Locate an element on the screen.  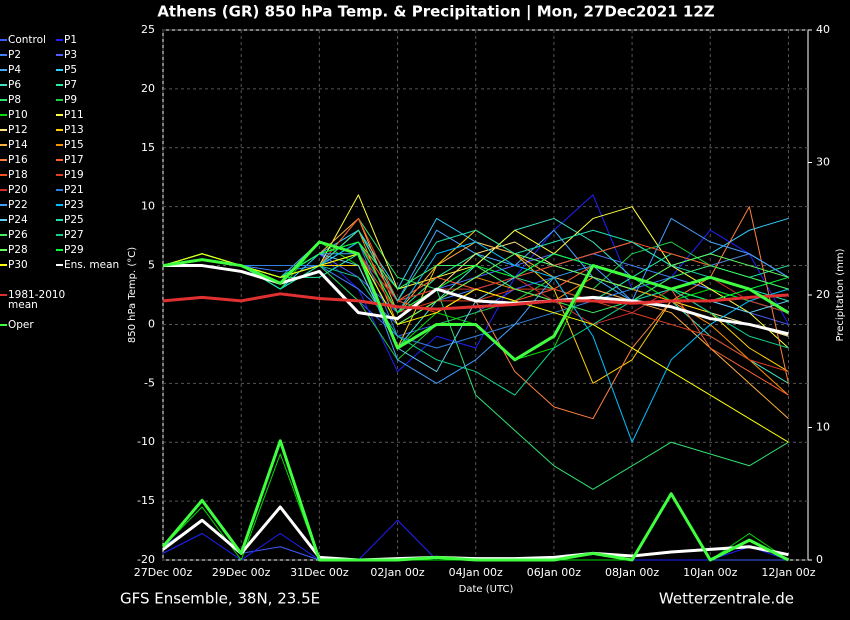
x-tick-label: 04Jan 00z is located at coordinates (476, 572).